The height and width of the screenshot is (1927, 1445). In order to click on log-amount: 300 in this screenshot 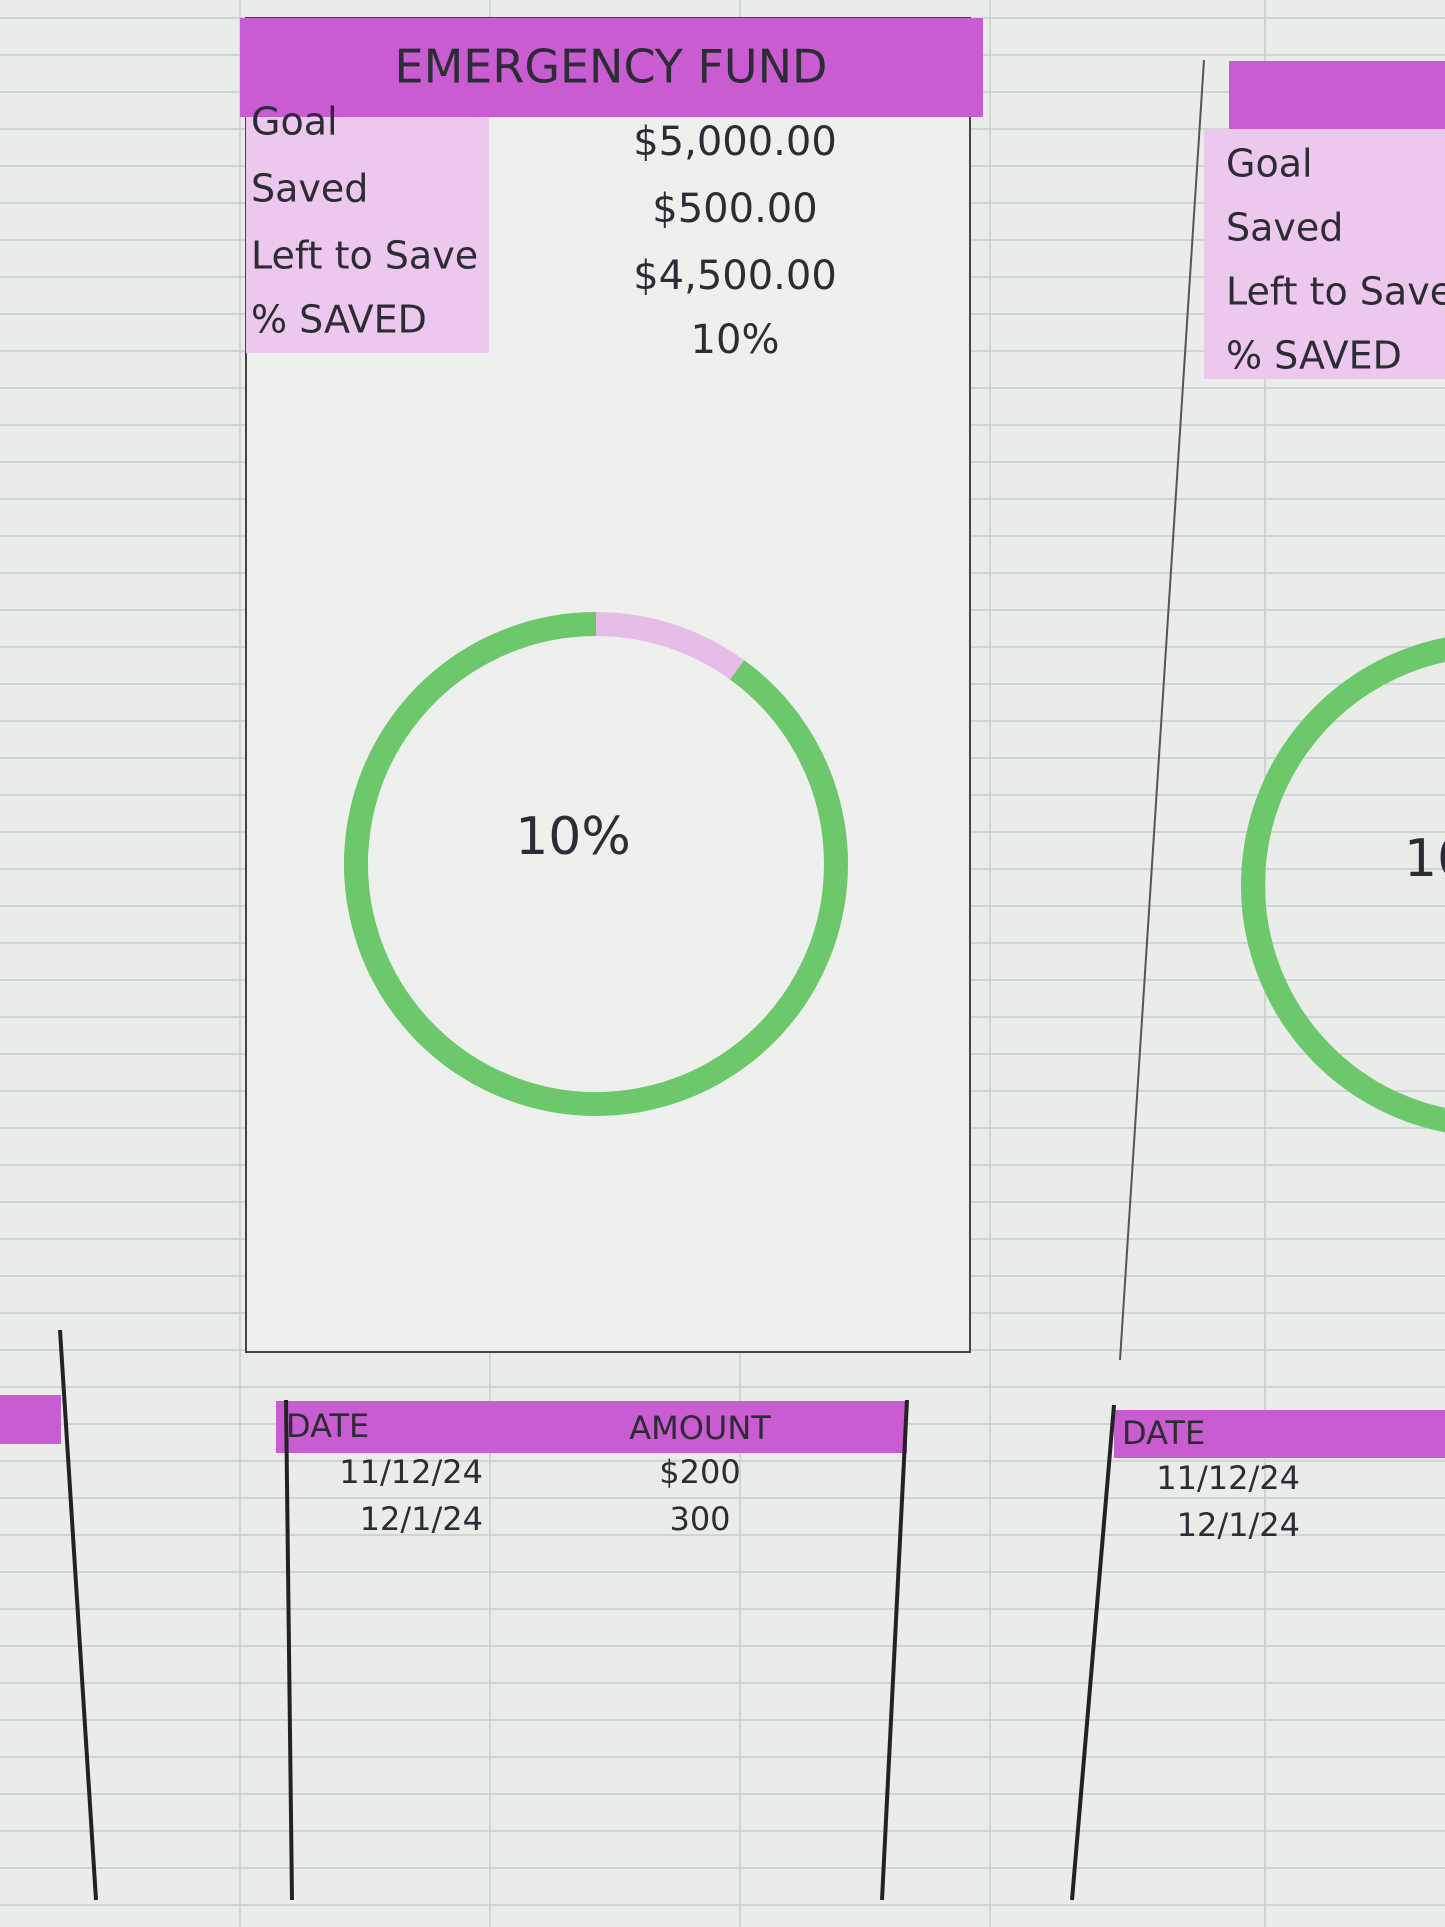, I will do `click(699, 1519)`.